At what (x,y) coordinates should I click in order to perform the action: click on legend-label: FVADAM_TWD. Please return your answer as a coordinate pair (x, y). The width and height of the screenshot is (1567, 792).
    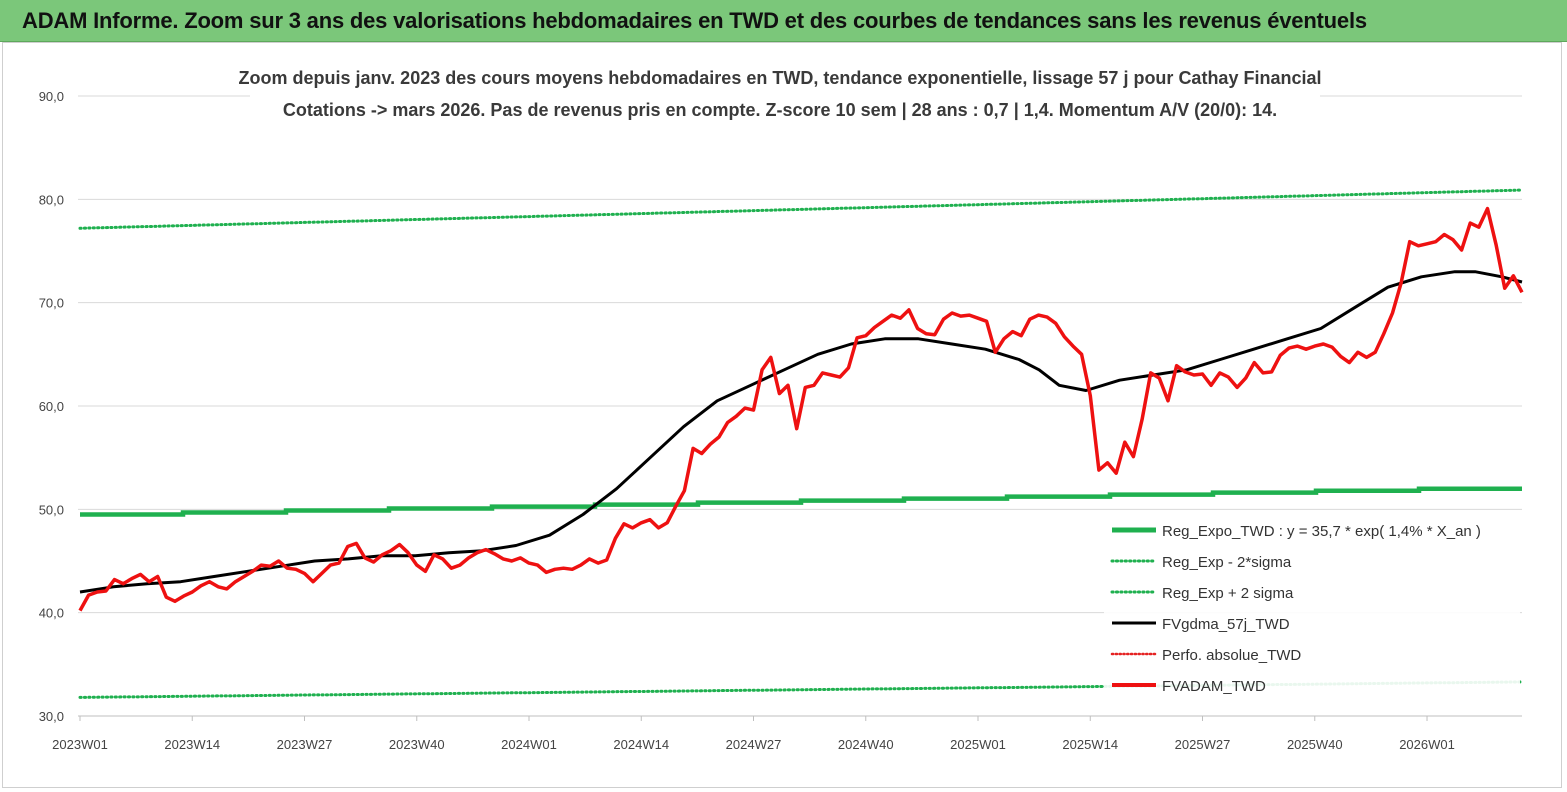
    Looking at the image, I should click on (1214, 686).